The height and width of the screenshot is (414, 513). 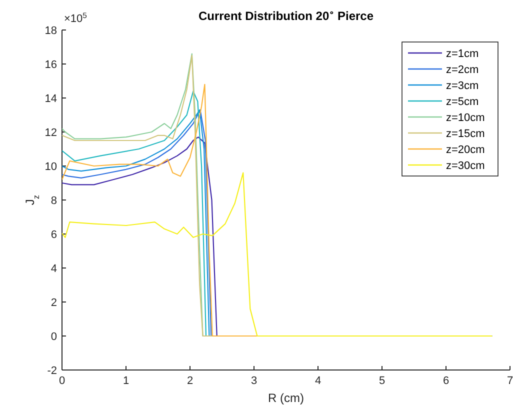 What do you see at coordinates (509, 381) in the screenshot?
I see `x-tick-label: 7` at bounding box center [509, 381].